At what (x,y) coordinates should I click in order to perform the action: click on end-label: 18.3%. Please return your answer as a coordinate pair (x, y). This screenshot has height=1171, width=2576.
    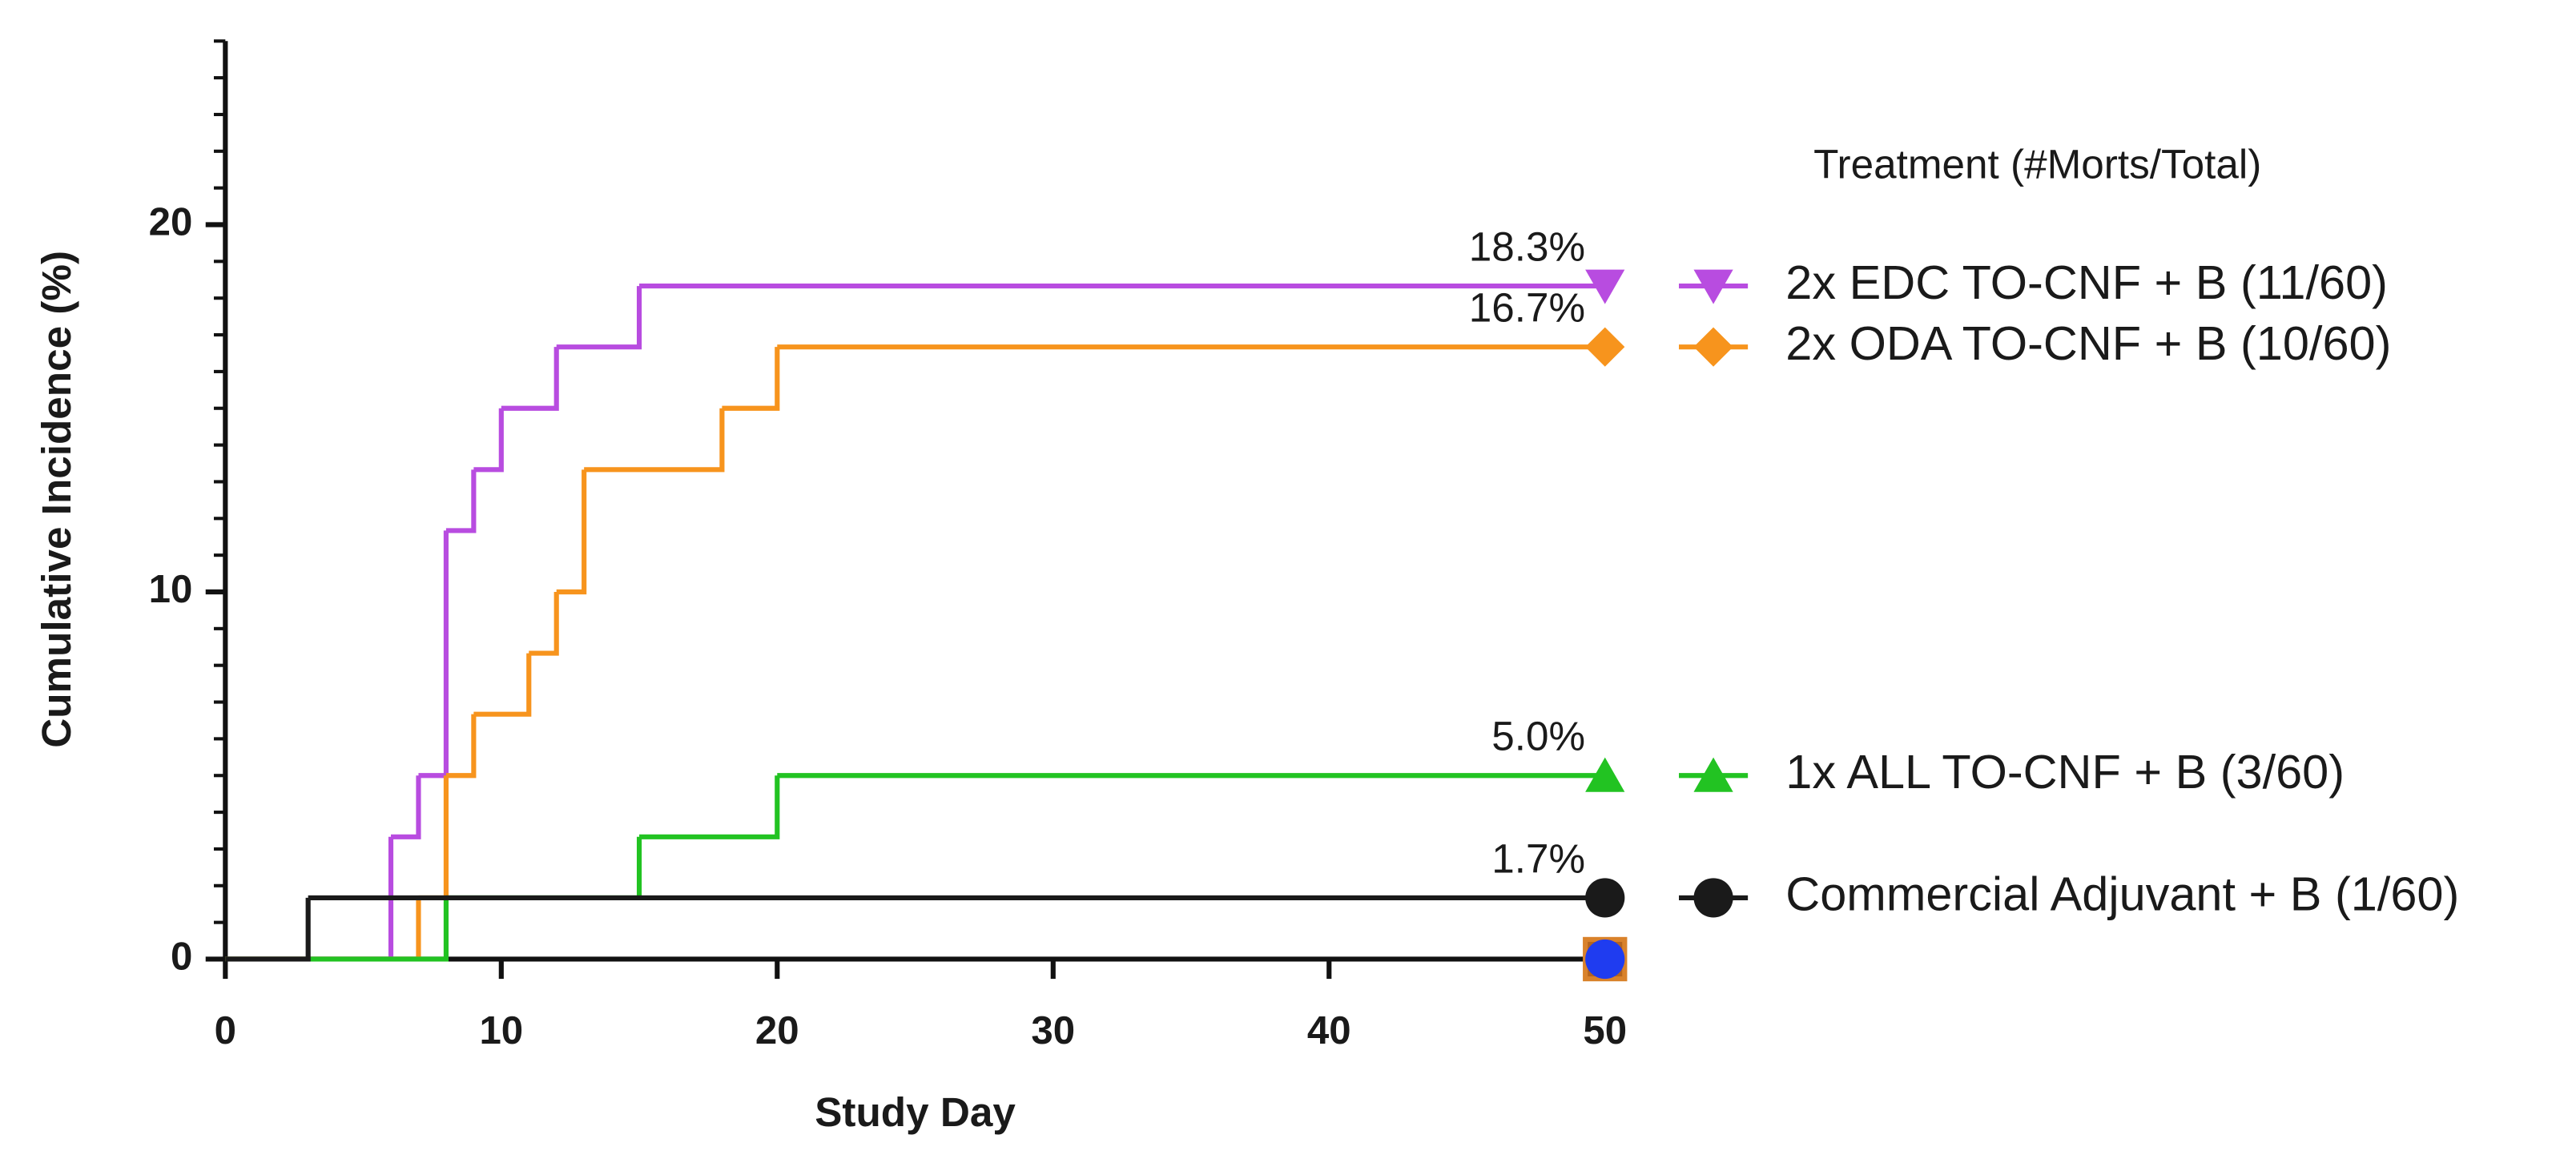
    Looking at the image, I should click on (1527, 247).